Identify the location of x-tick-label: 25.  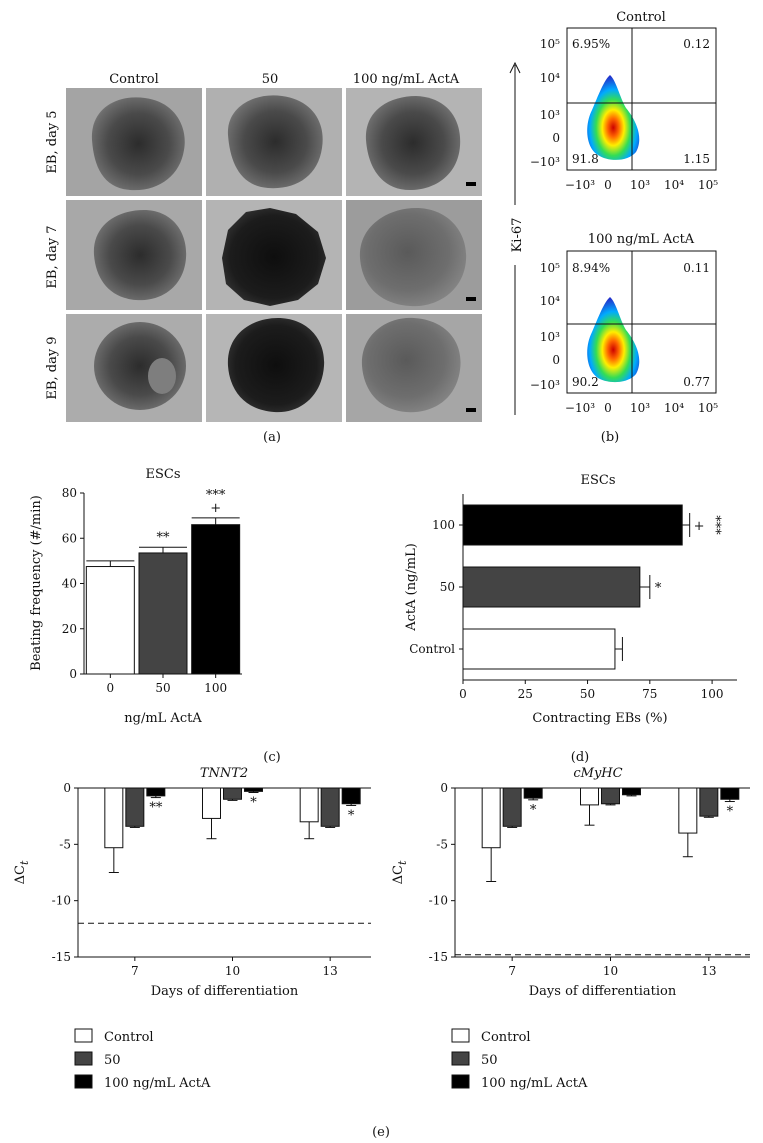
(525, 694).